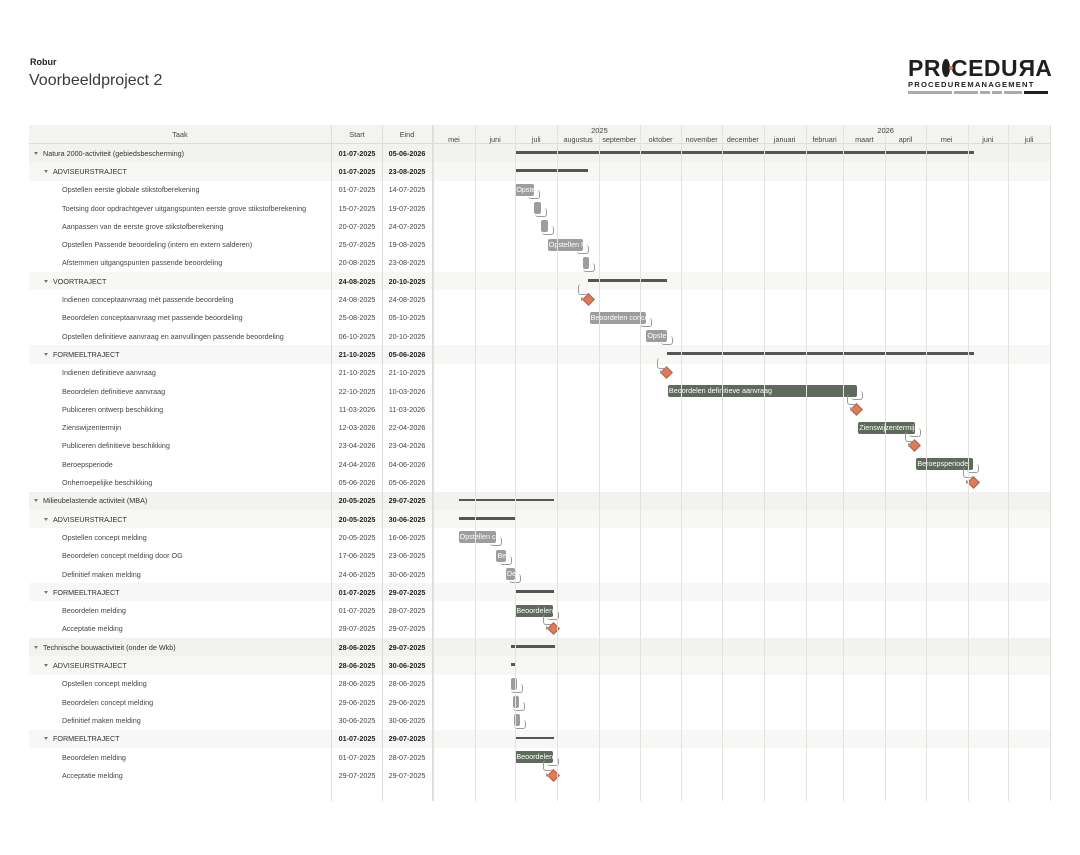 The width and height of the screenshot is (1080, 855). I want to click on task-bar: Beroepsperiode, so click(945, 464).